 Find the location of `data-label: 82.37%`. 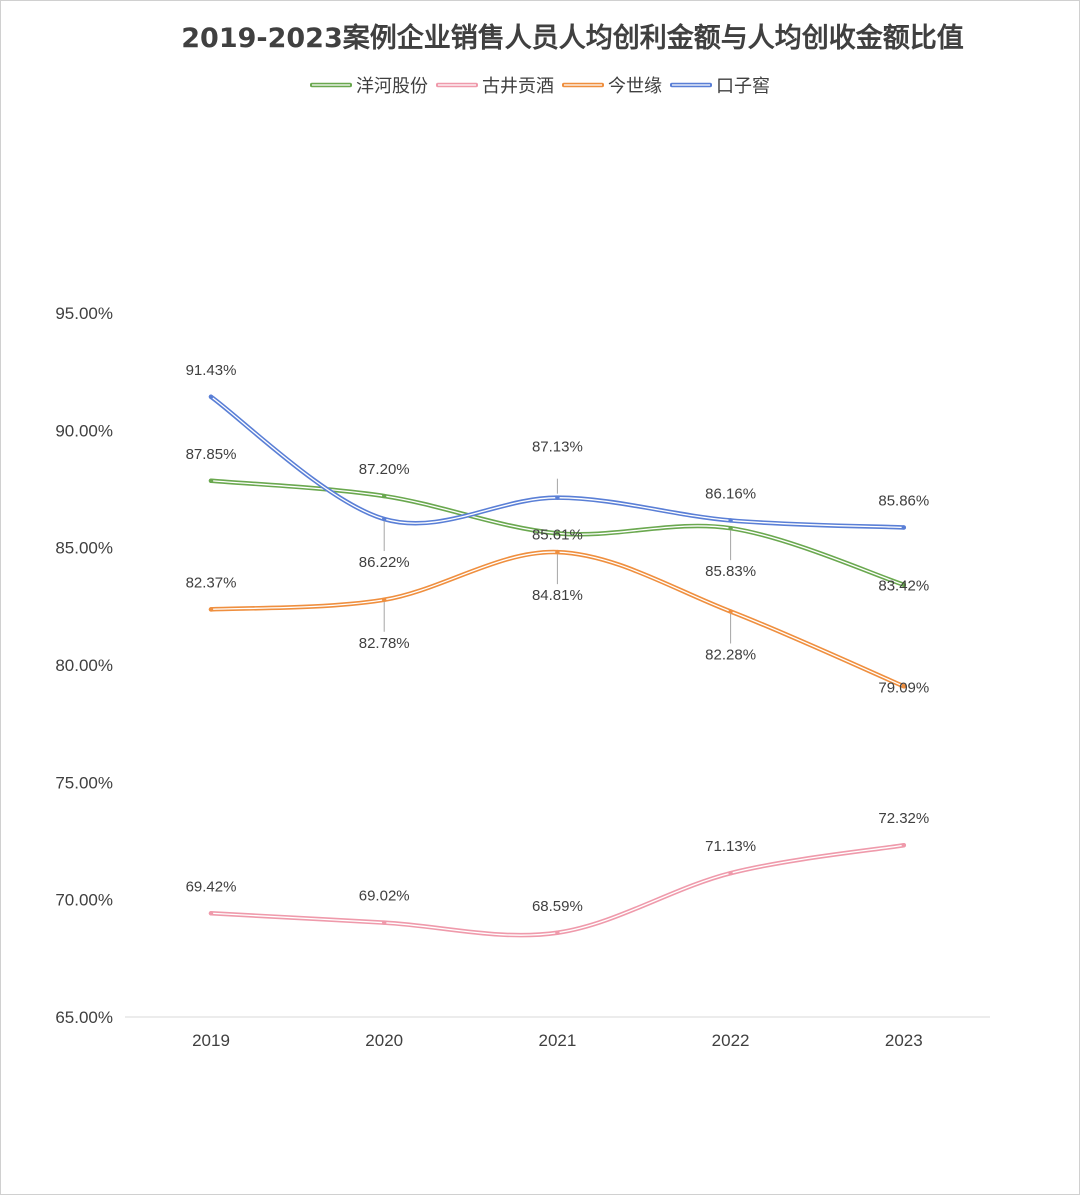

data-label: 82.37% is located at coordinates (211, 582).